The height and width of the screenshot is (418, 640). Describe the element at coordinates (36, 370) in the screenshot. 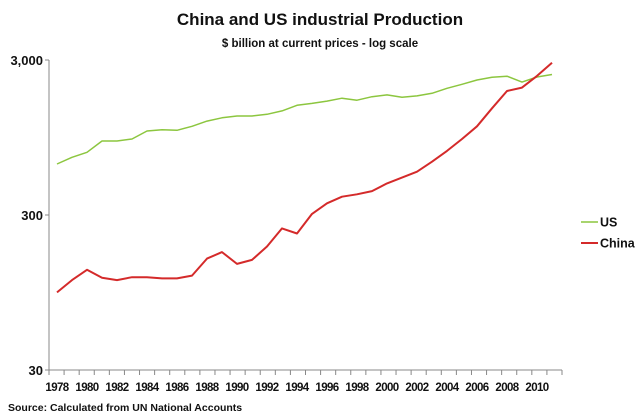

I see `y-tick-label: 30` at that location.